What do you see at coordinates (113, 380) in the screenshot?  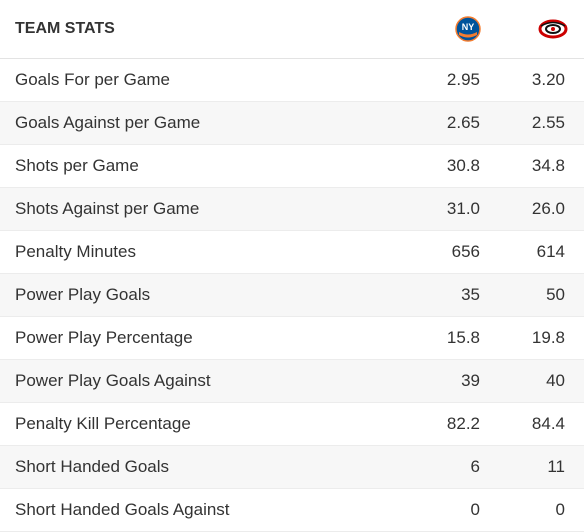 I see `stat-label: Power Play Goals Against` at bounding box center [113, 380].